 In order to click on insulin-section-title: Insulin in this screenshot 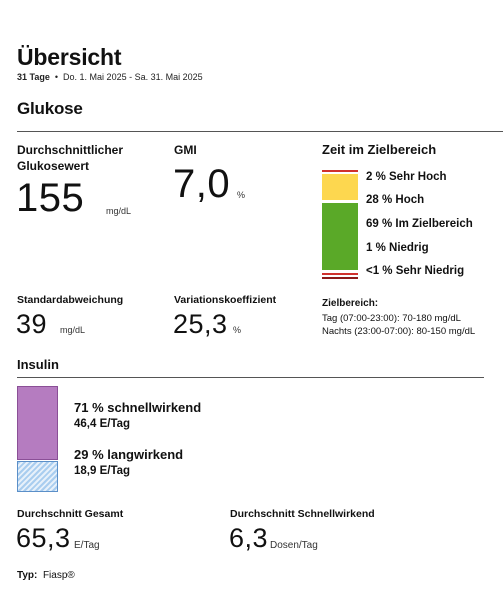, I will do `click(38, 364)`.